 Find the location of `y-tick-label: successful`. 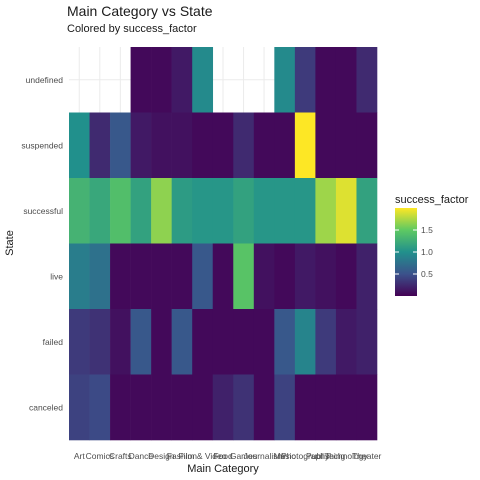

y-tick-label: successful is located at coordinates (43, 211).